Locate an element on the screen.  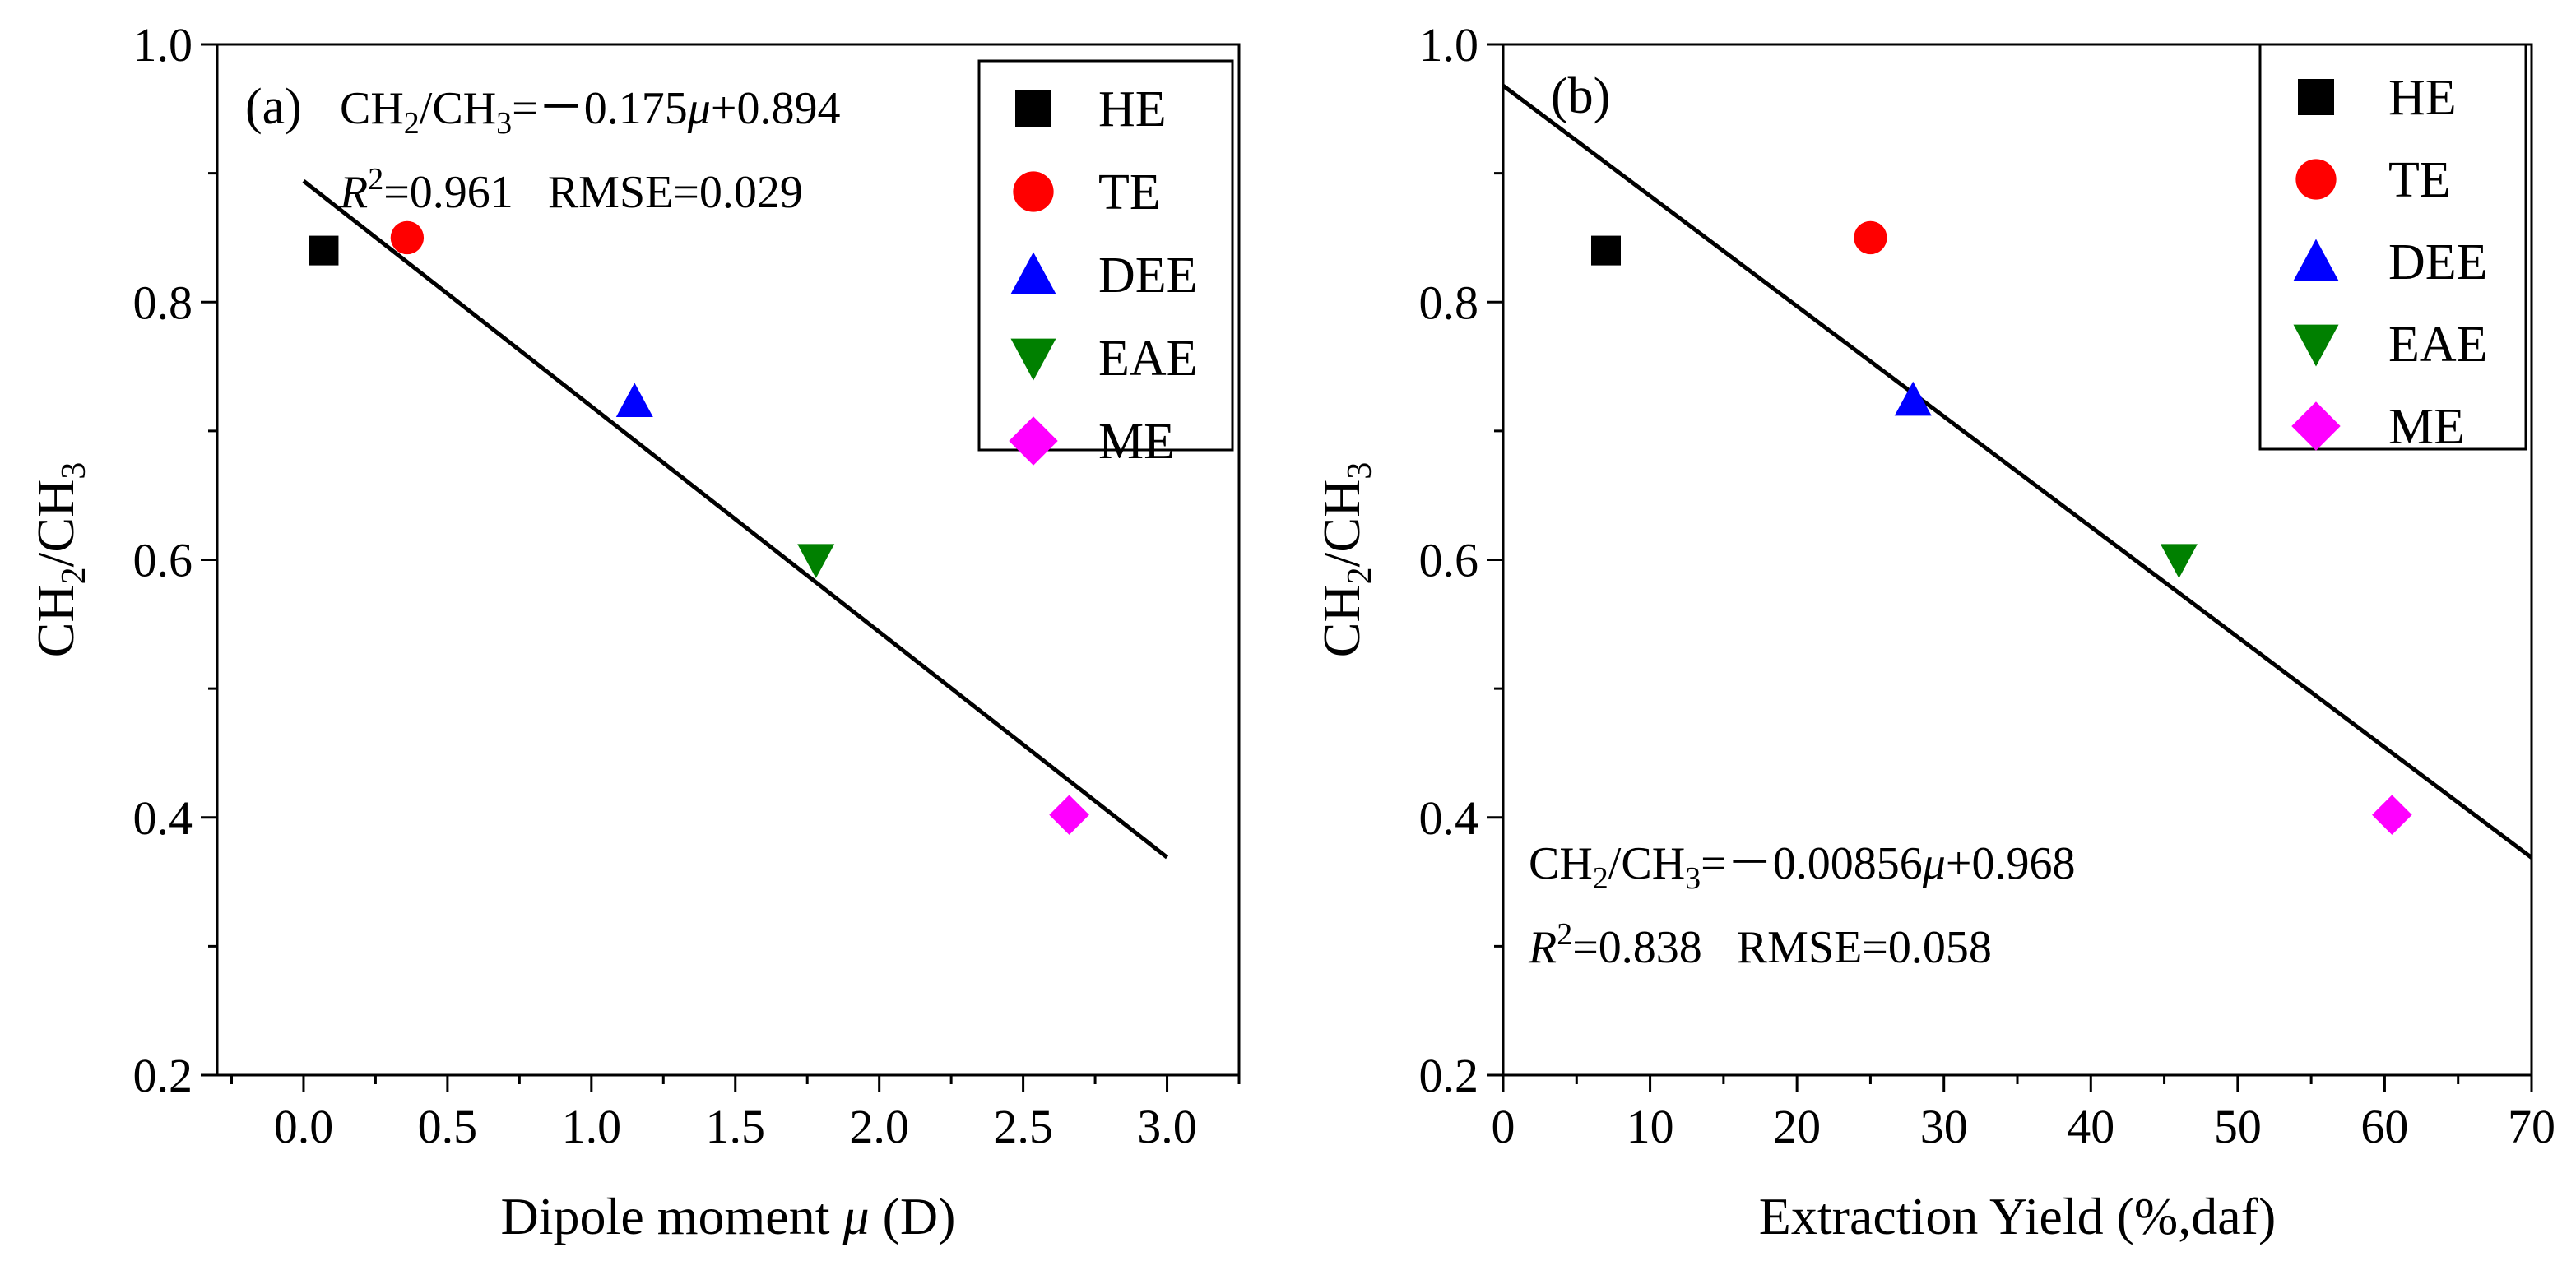
fit-stats: R2=0.838 RMSE=0.058 is located at coordinates (1760, 945).